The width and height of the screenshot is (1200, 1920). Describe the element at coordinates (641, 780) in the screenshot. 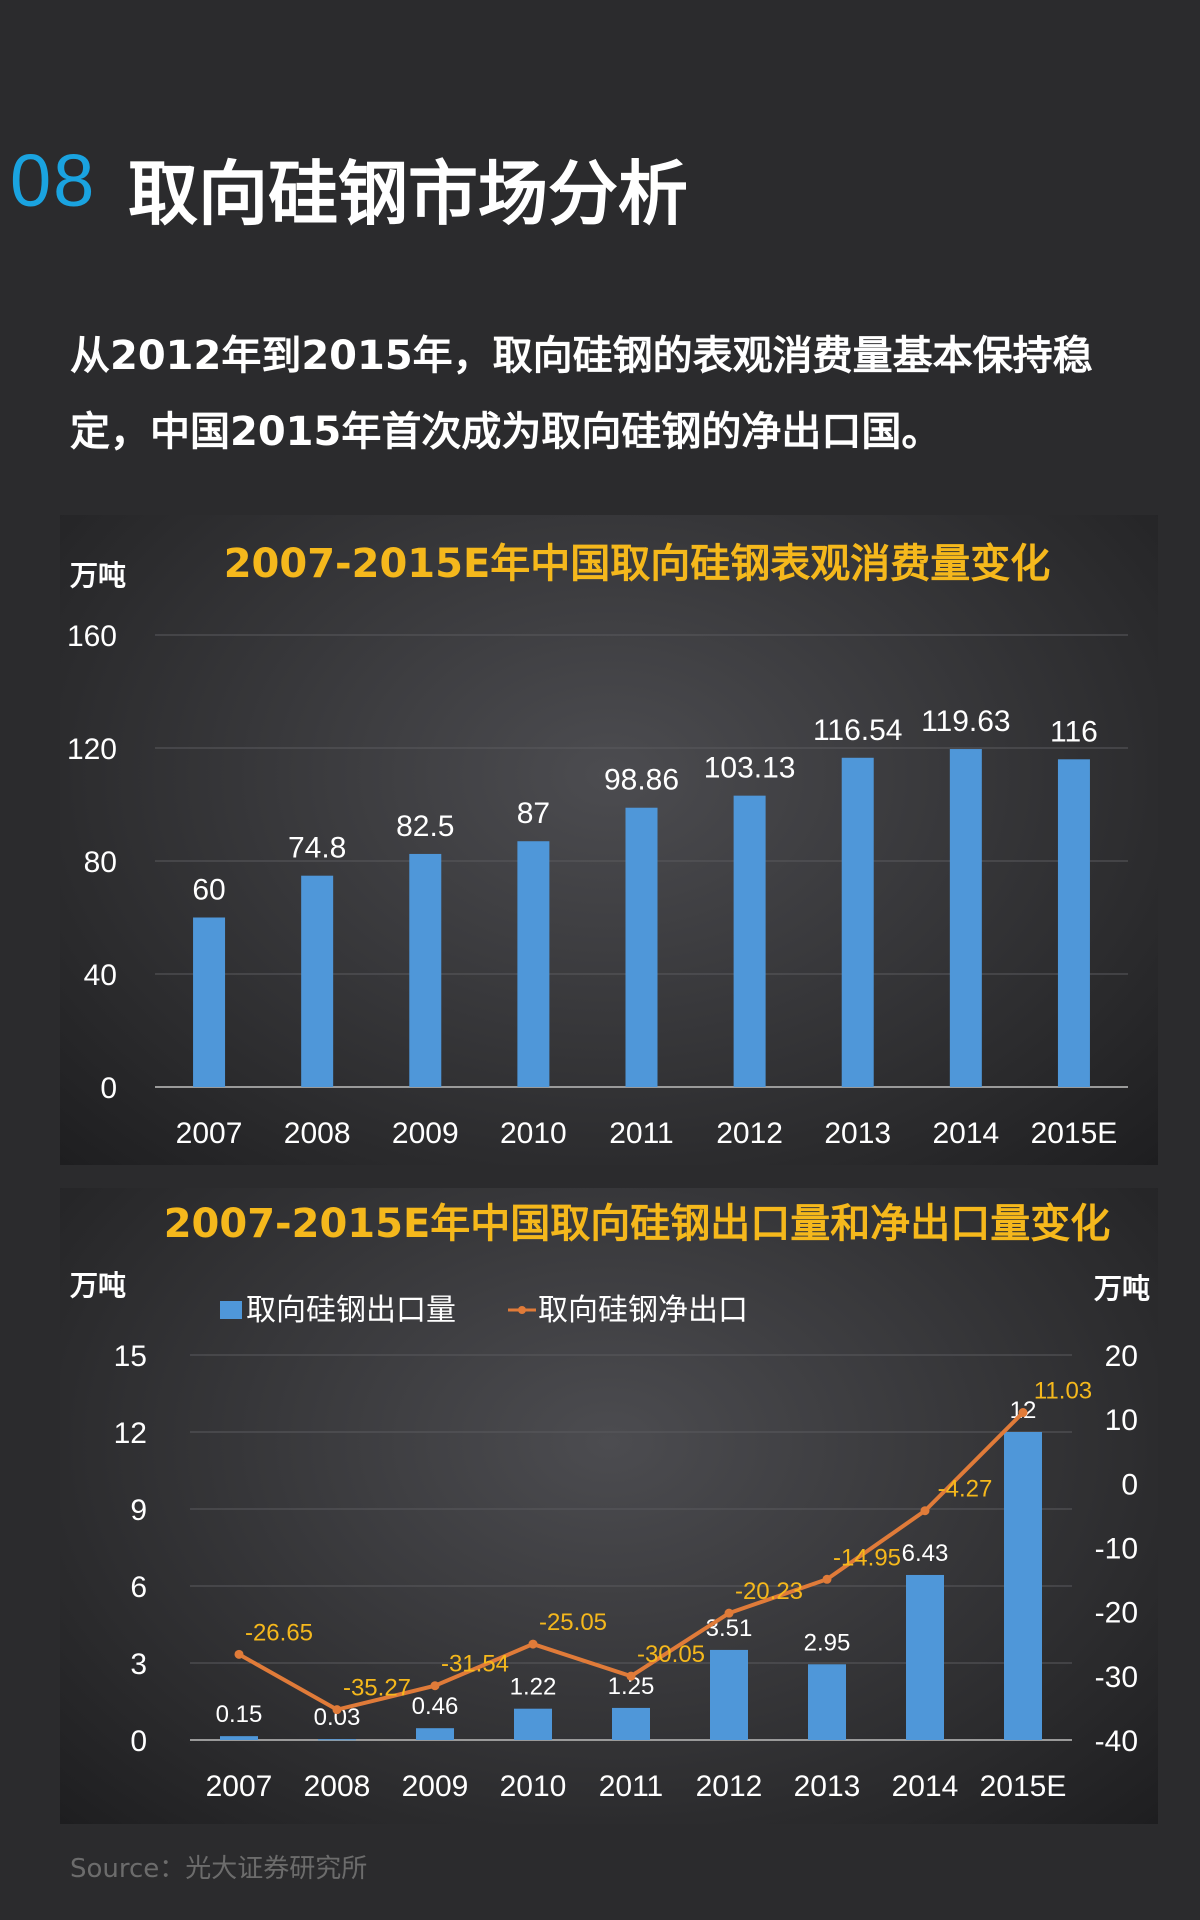

I see `data-label: 98.86` at that location.